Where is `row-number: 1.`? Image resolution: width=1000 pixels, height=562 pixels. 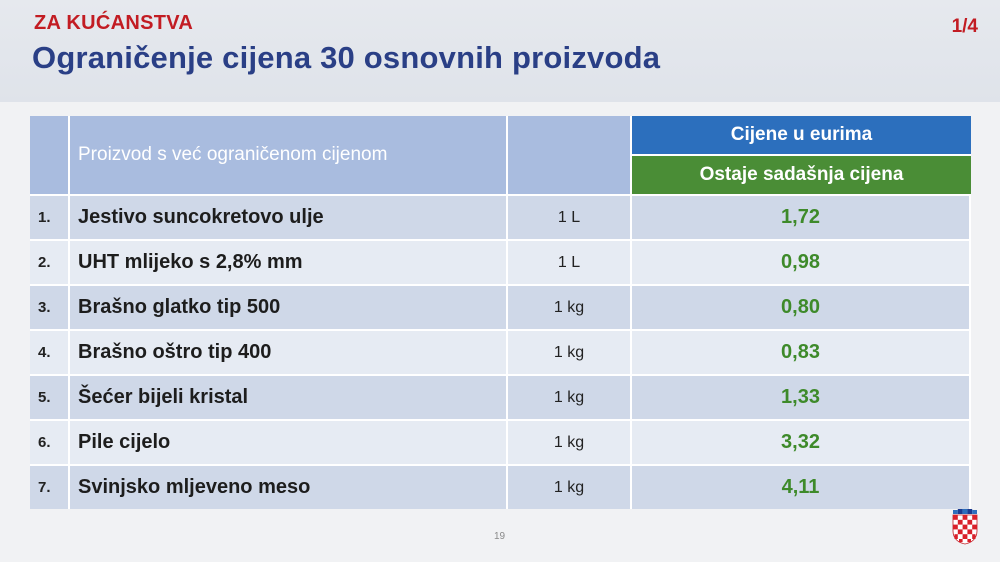
row-number: 1. is located at coordinates (50, 216).